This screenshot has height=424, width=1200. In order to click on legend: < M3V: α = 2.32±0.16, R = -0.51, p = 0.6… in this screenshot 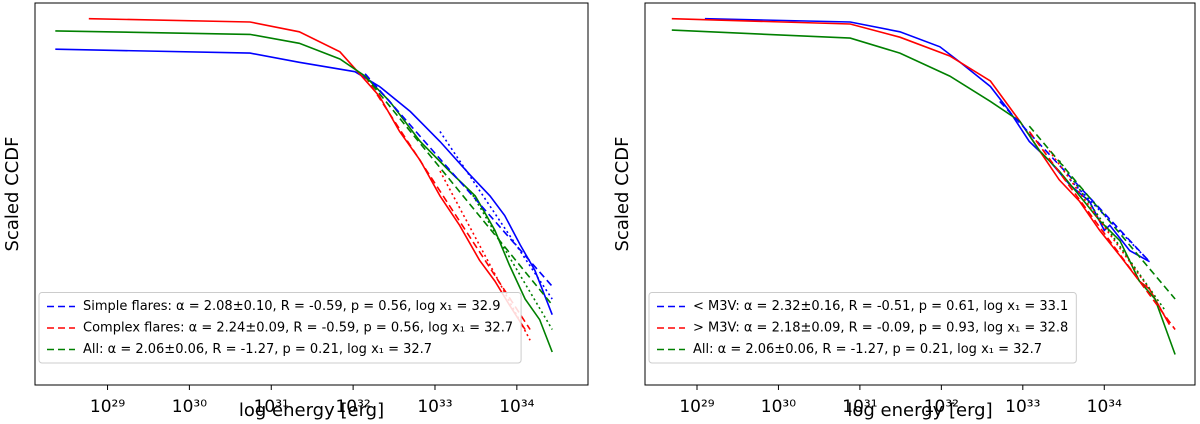, I will do `click(862, 328)`.